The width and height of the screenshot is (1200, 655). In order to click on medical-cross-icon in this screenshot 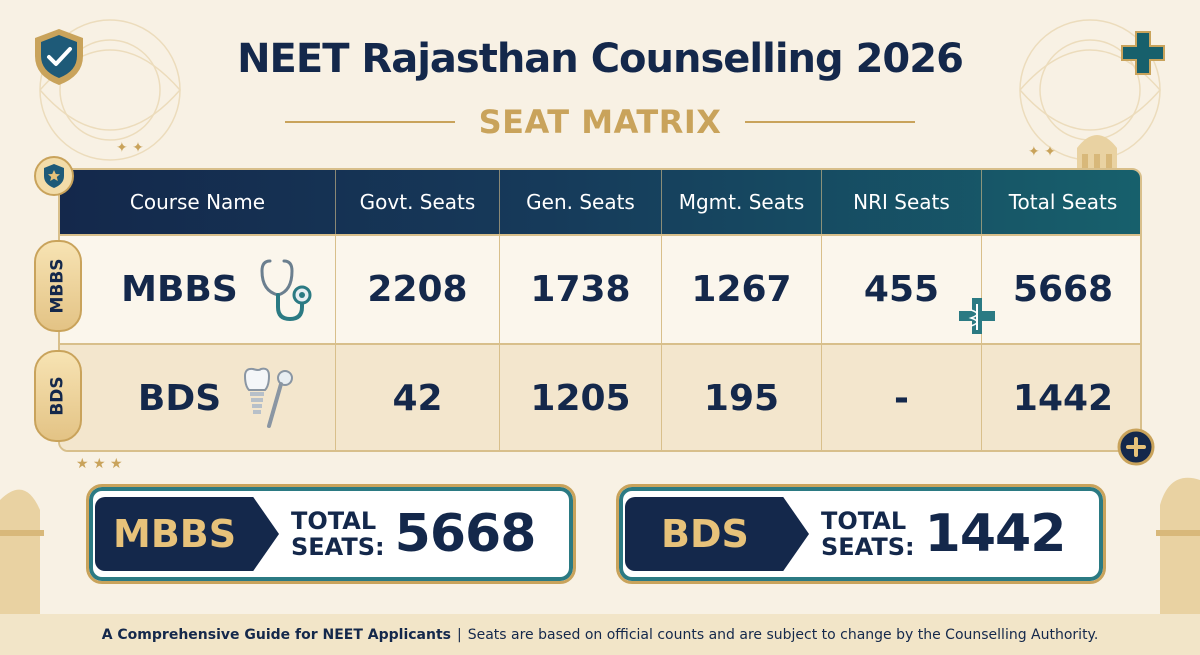, I will do `click(1143, 53)`.